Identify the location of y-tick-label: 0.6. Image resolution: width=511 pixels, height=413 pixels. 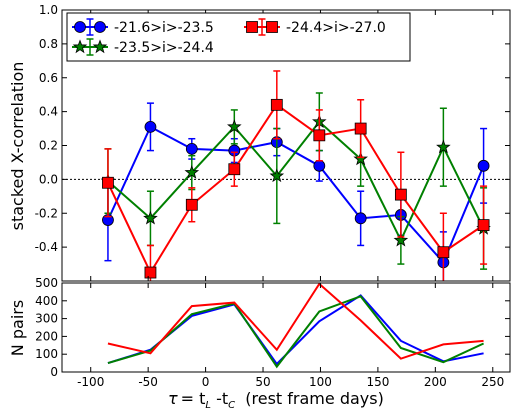
(48, 78).